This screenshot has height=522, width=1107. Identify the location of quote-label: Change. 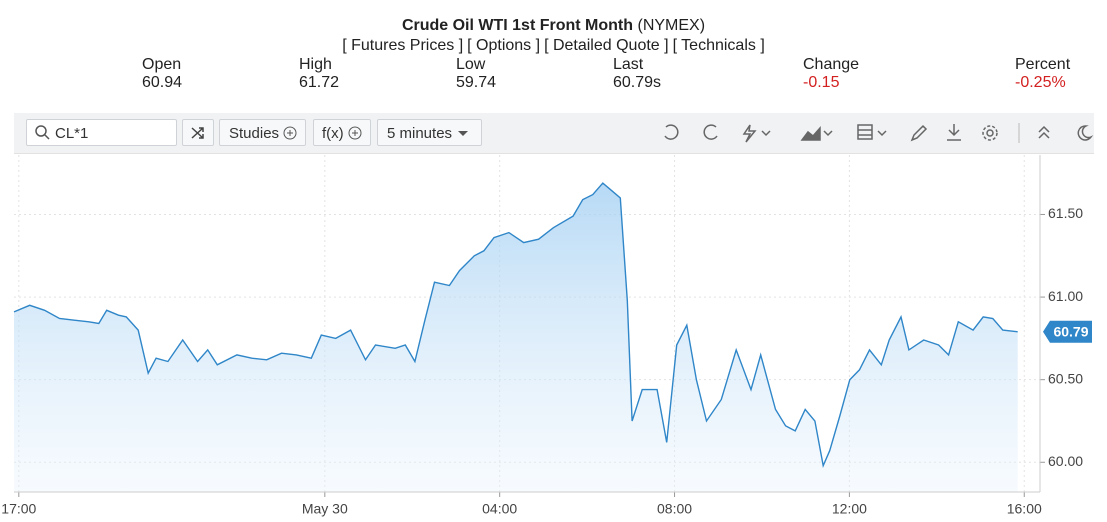
(831, 64).